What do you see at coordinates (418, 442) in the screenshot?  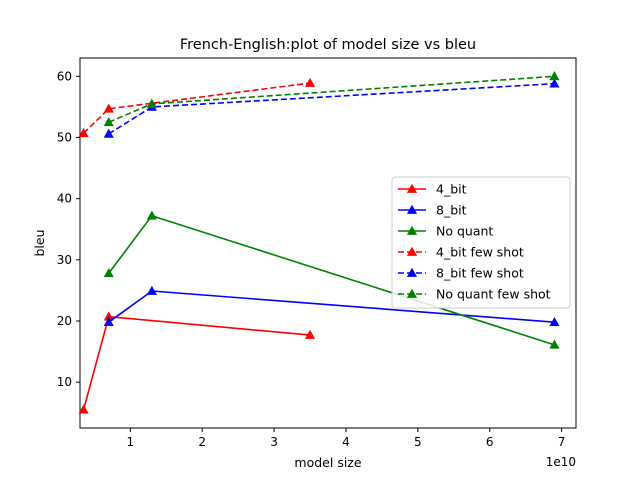 I see `x-tick-label: 5` at bounding box center [418, 442].